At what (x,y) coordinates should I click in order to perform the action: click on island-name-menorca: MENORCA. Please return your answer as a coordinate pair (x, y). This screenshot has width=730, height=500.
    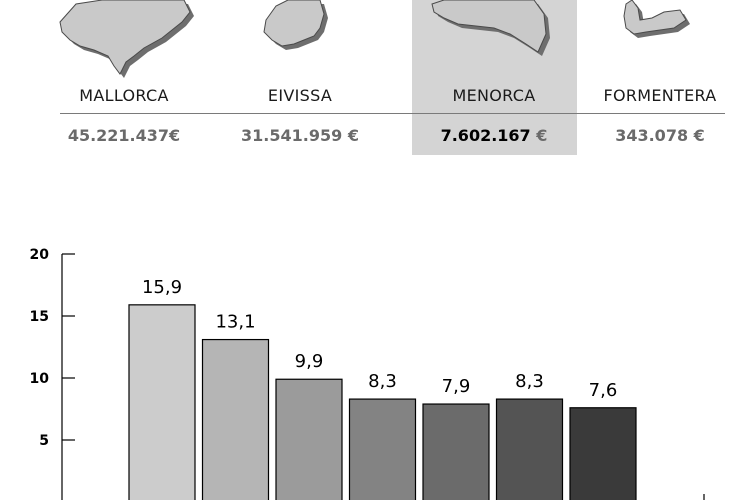
    Looking at the image, I should click on (494, 95).